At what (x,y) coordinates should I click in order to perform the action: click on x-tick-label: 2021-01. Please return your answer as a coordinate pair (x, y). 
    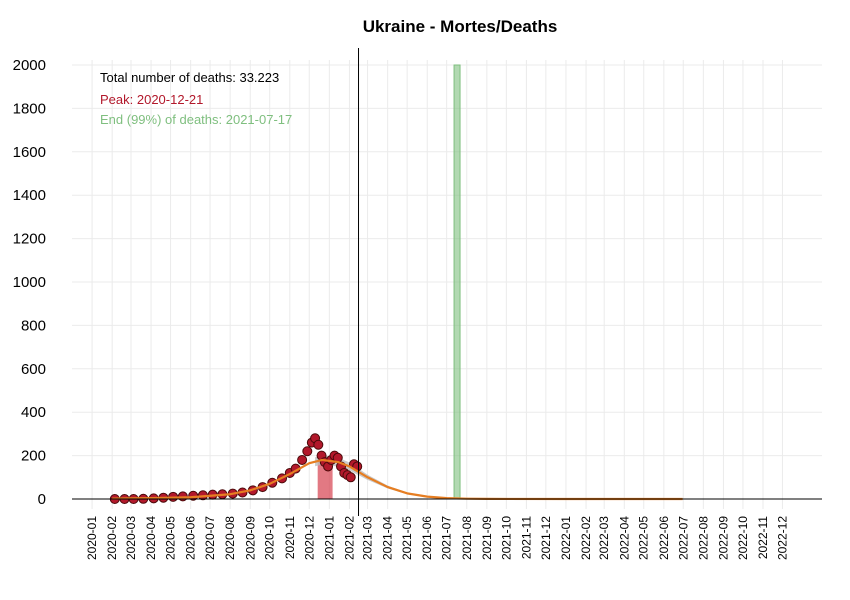
    Looking at the image, I should click on (329, 538).